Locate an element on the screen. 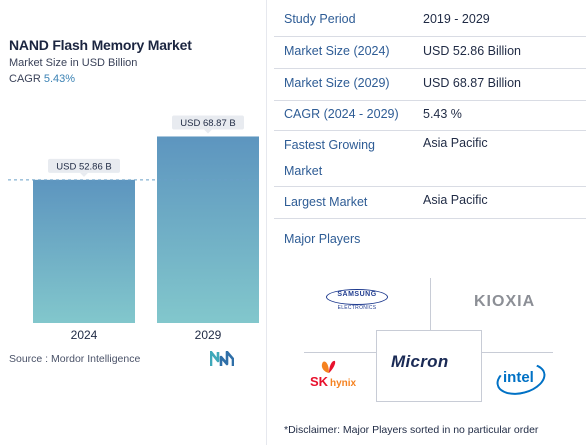  data-label: USD 52.86 B is located at coordinates (83, 166).